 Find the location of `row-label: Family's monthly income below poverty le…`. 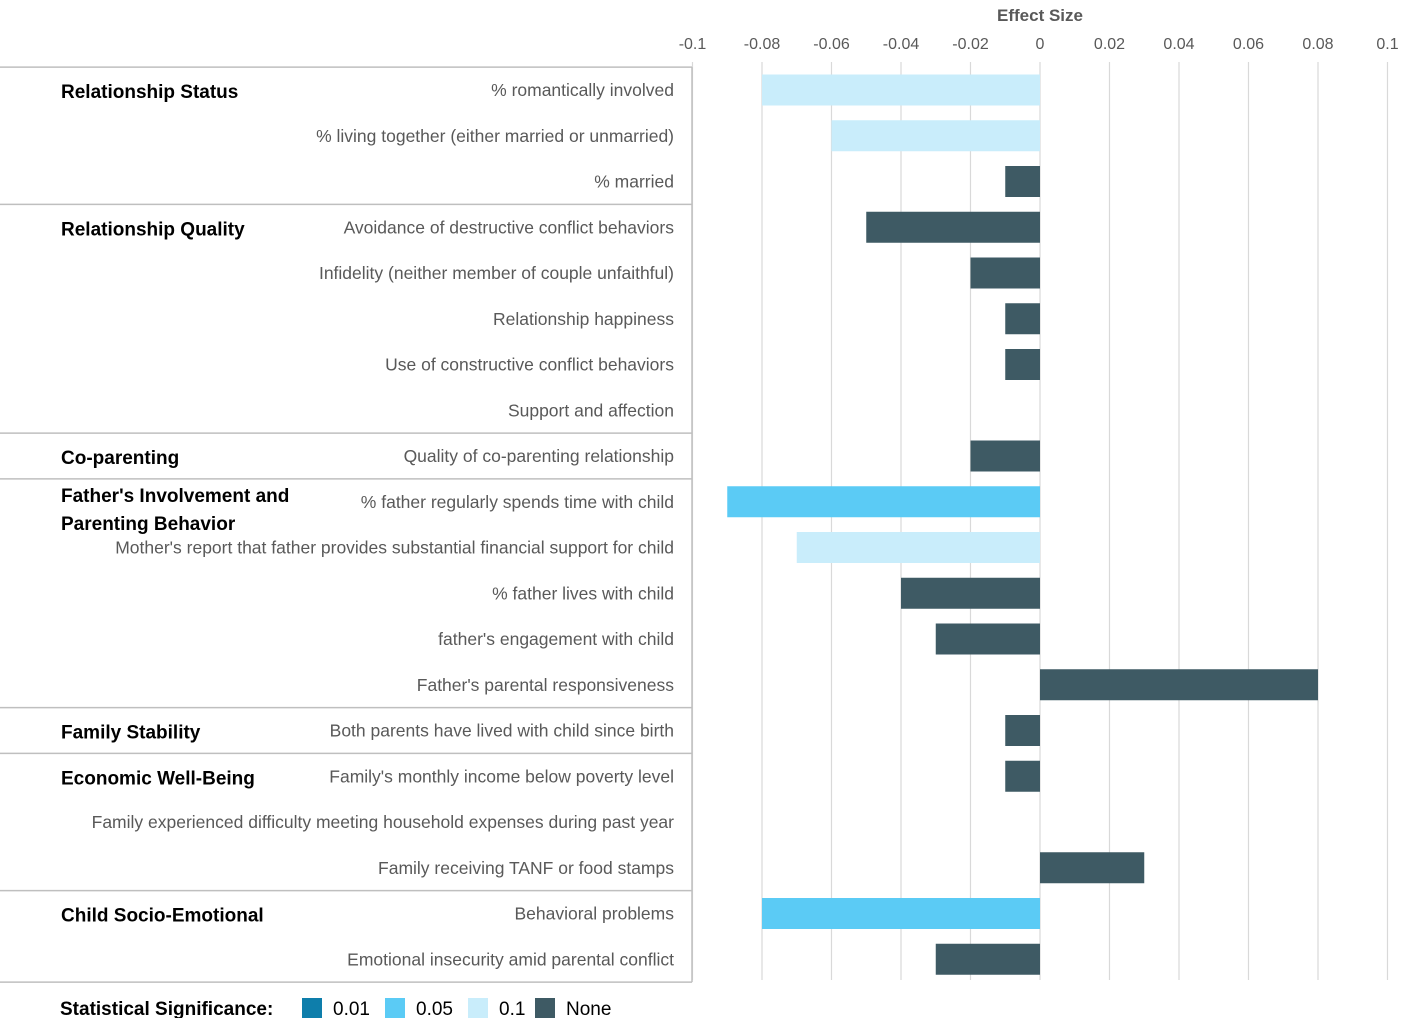

row-label: Family's monthly income below poverty le… is located at coordinates (501, 776).